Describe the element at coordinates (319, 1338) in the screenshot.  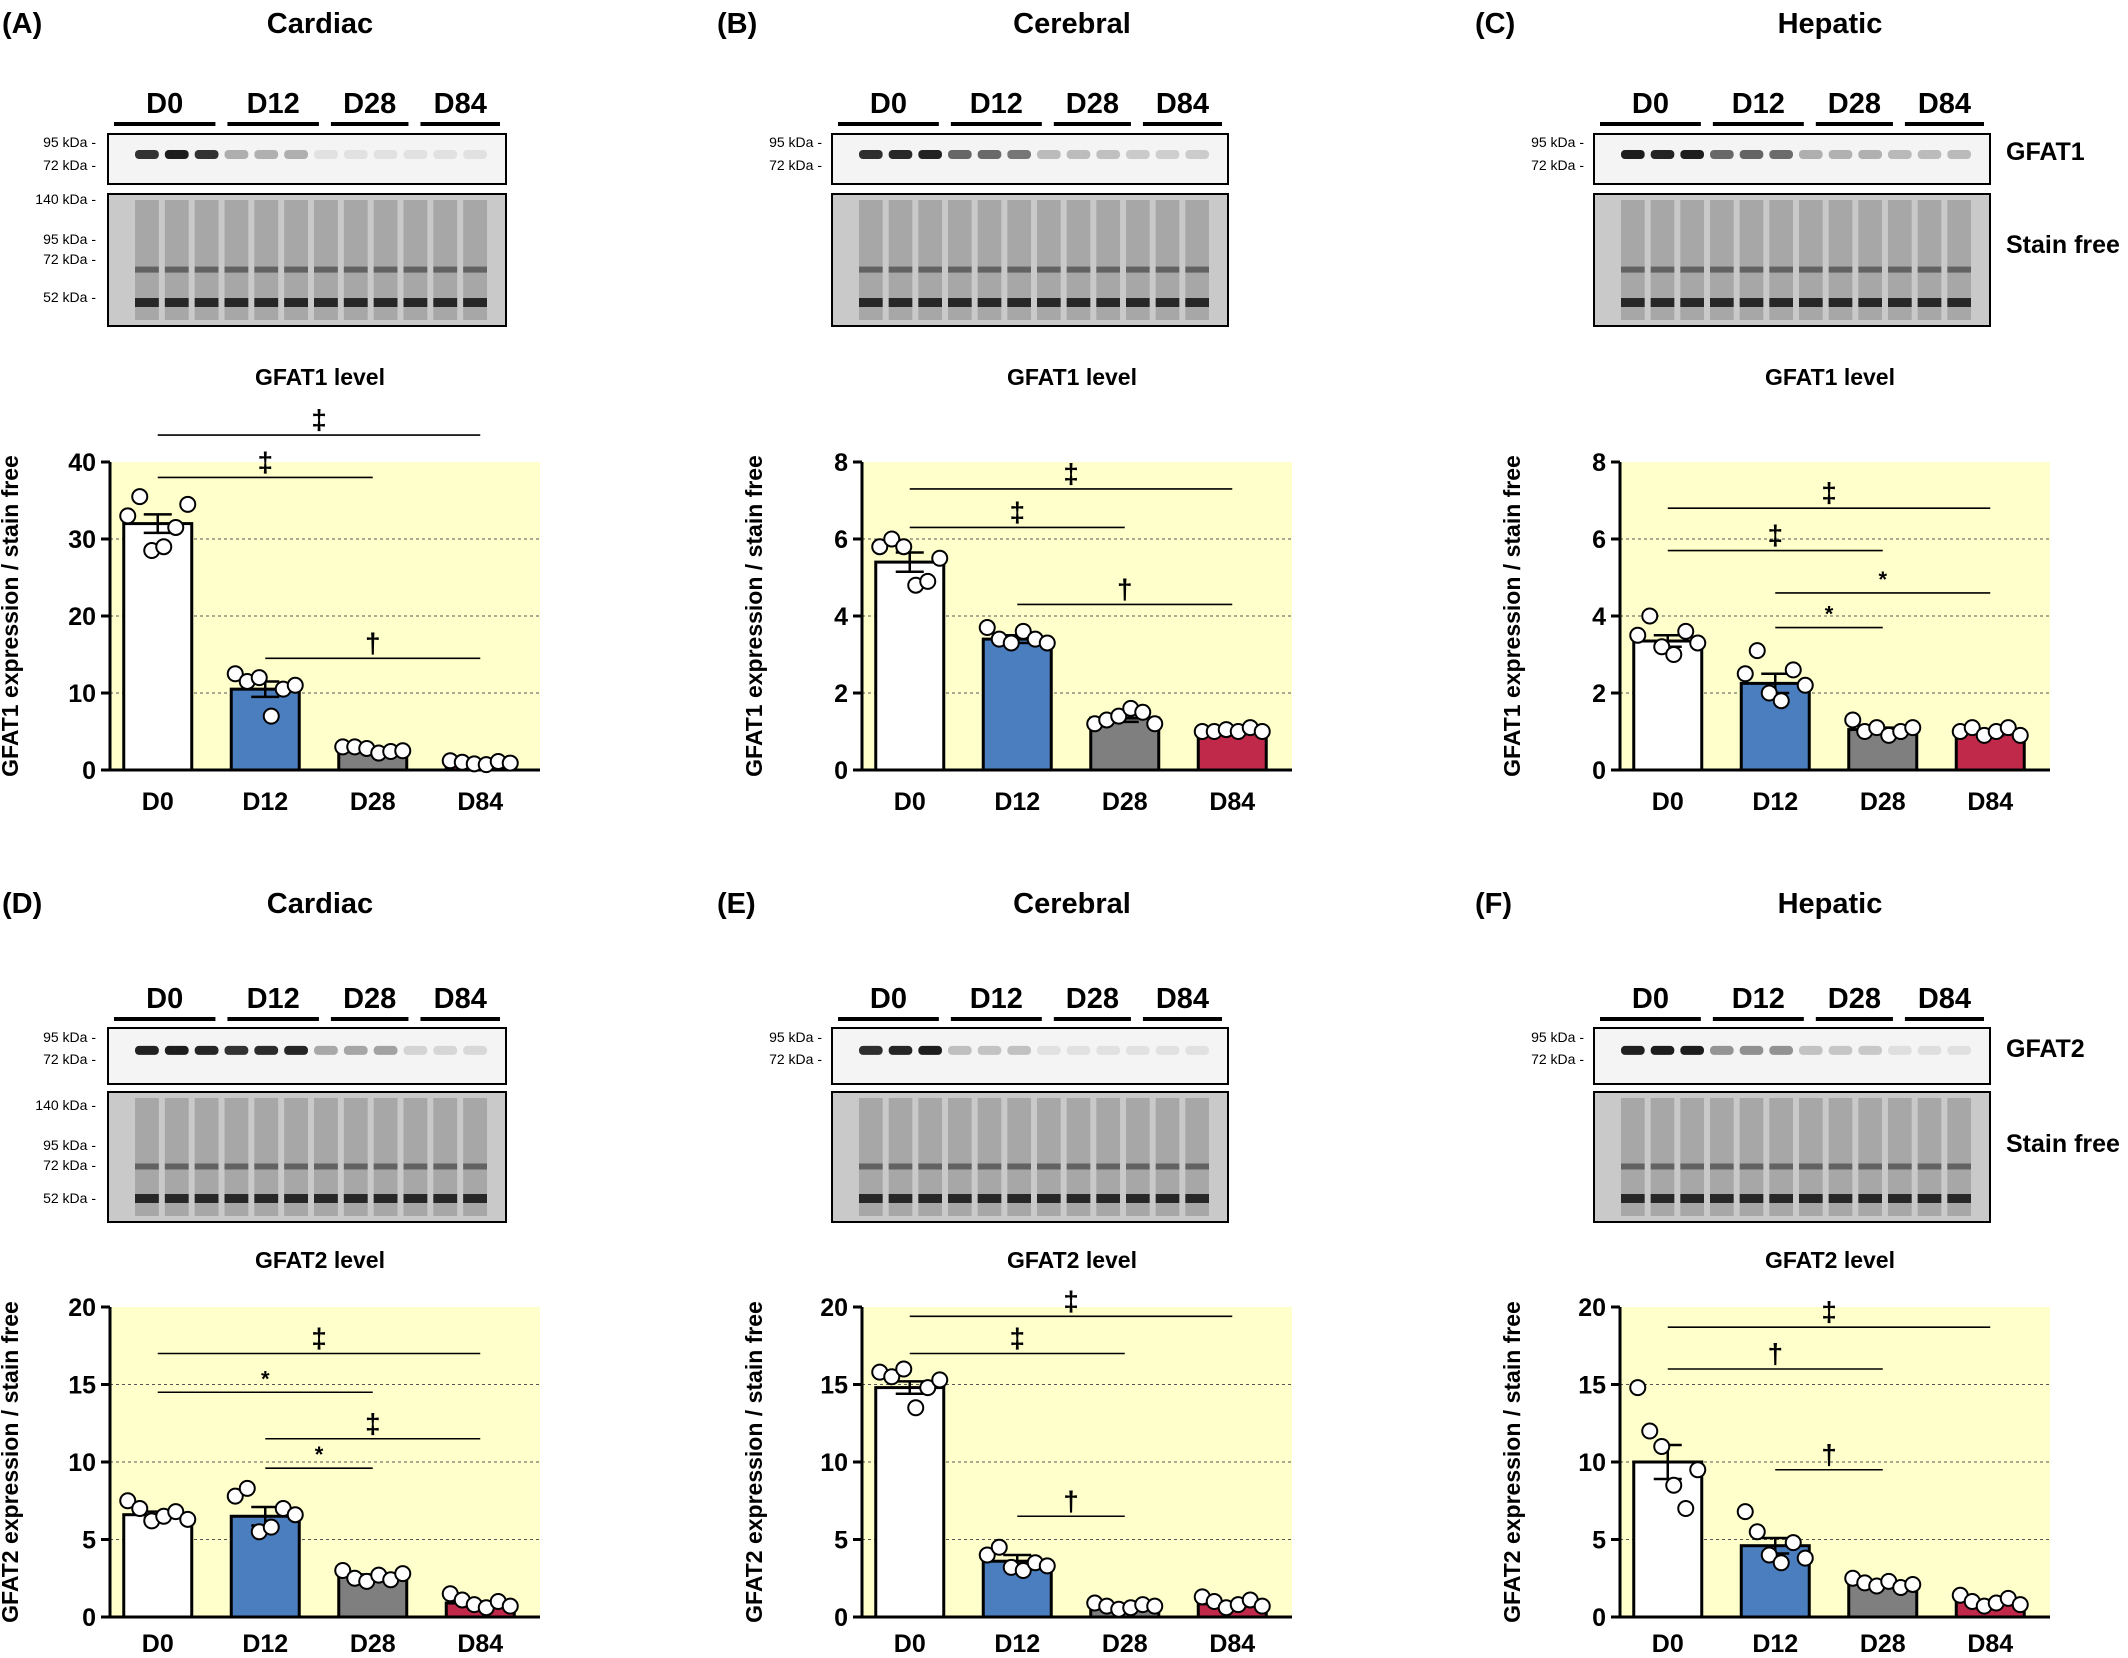
I see `significance-label: ‡` at that location.